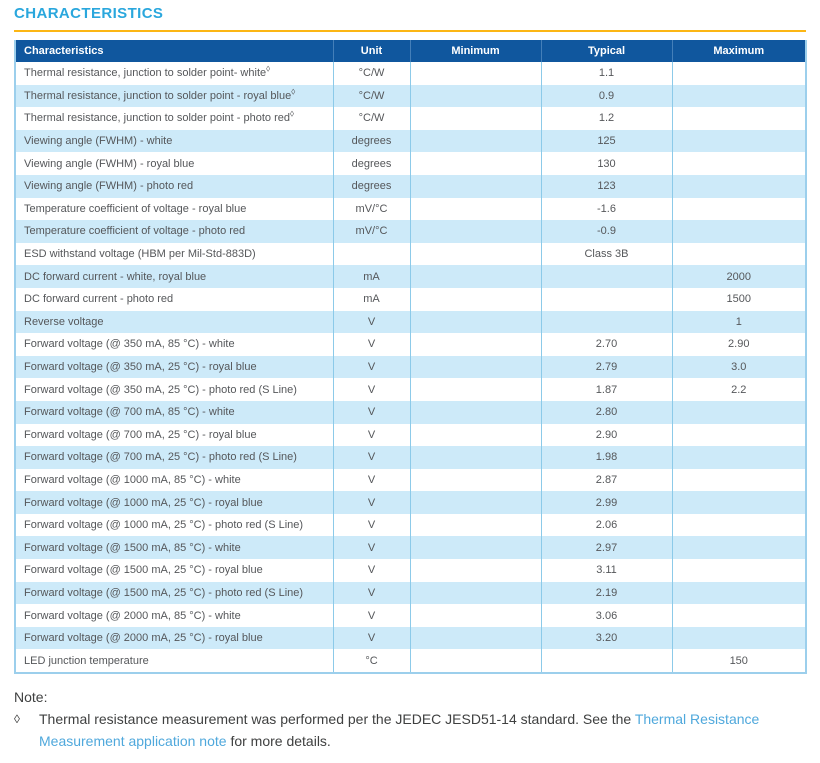 Image resolution: width=820 pixels, height=763 pixels. Describe the element at coordinates (738, 299) in the screenshot. I see `maximum-cell: 1500` at that location.